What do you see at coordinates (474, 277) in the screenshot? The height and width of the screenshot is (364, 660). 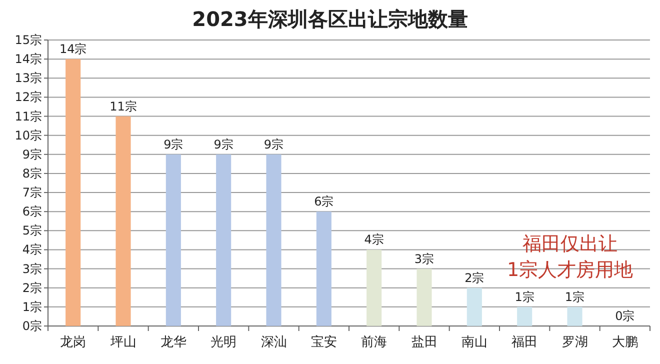 I see `data-label: 2宗` at bounding box center [474, 277].